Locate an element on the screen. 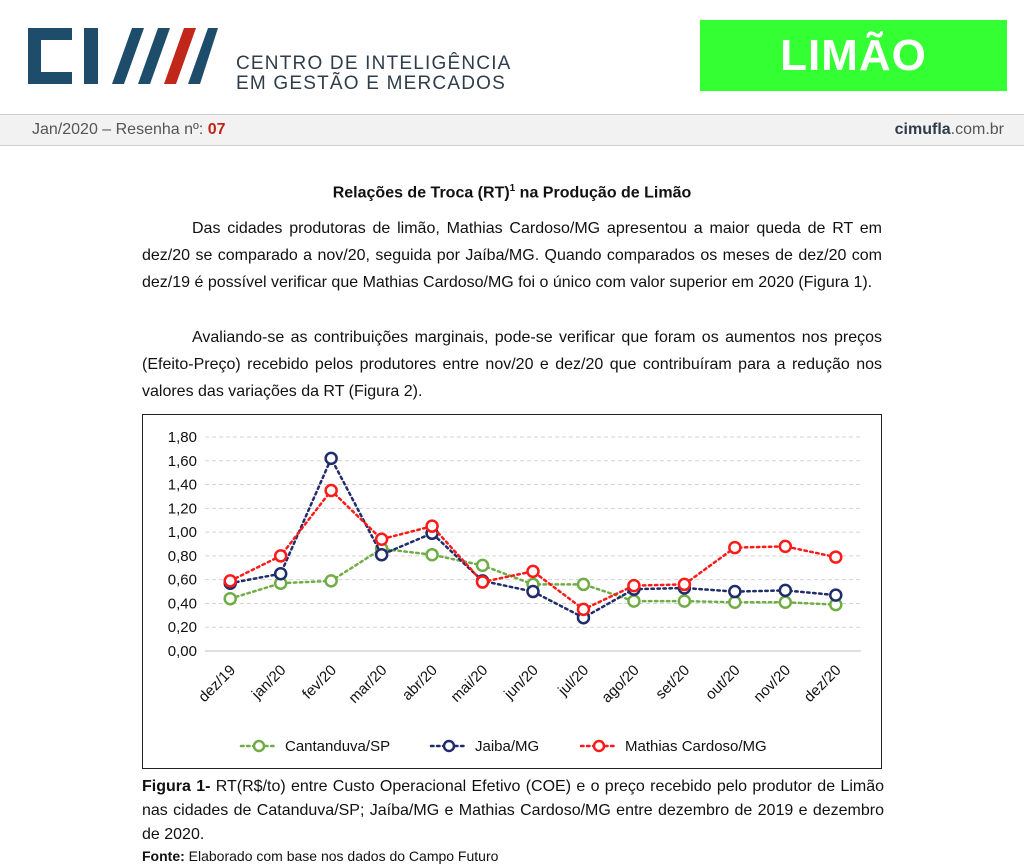 Image resolution: width=1024 pixels, height=864 pixels. y-tick-label: 0,00 is located at coordinates (182, 651).